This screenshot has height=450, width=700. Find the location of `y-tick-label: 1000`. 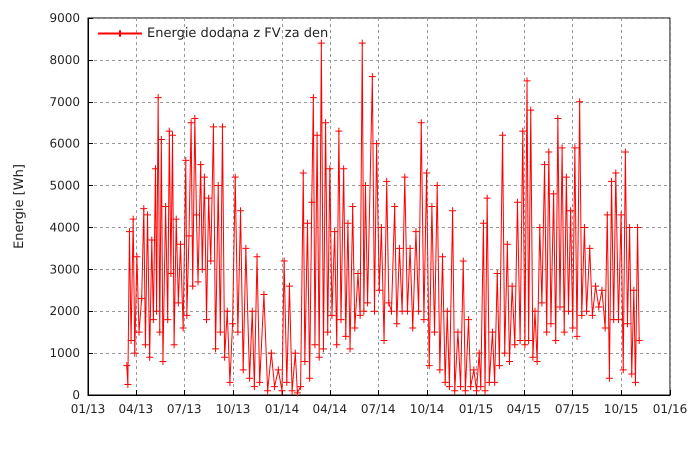

y-tick-label: 1000 is located at coordinates (64, 353).